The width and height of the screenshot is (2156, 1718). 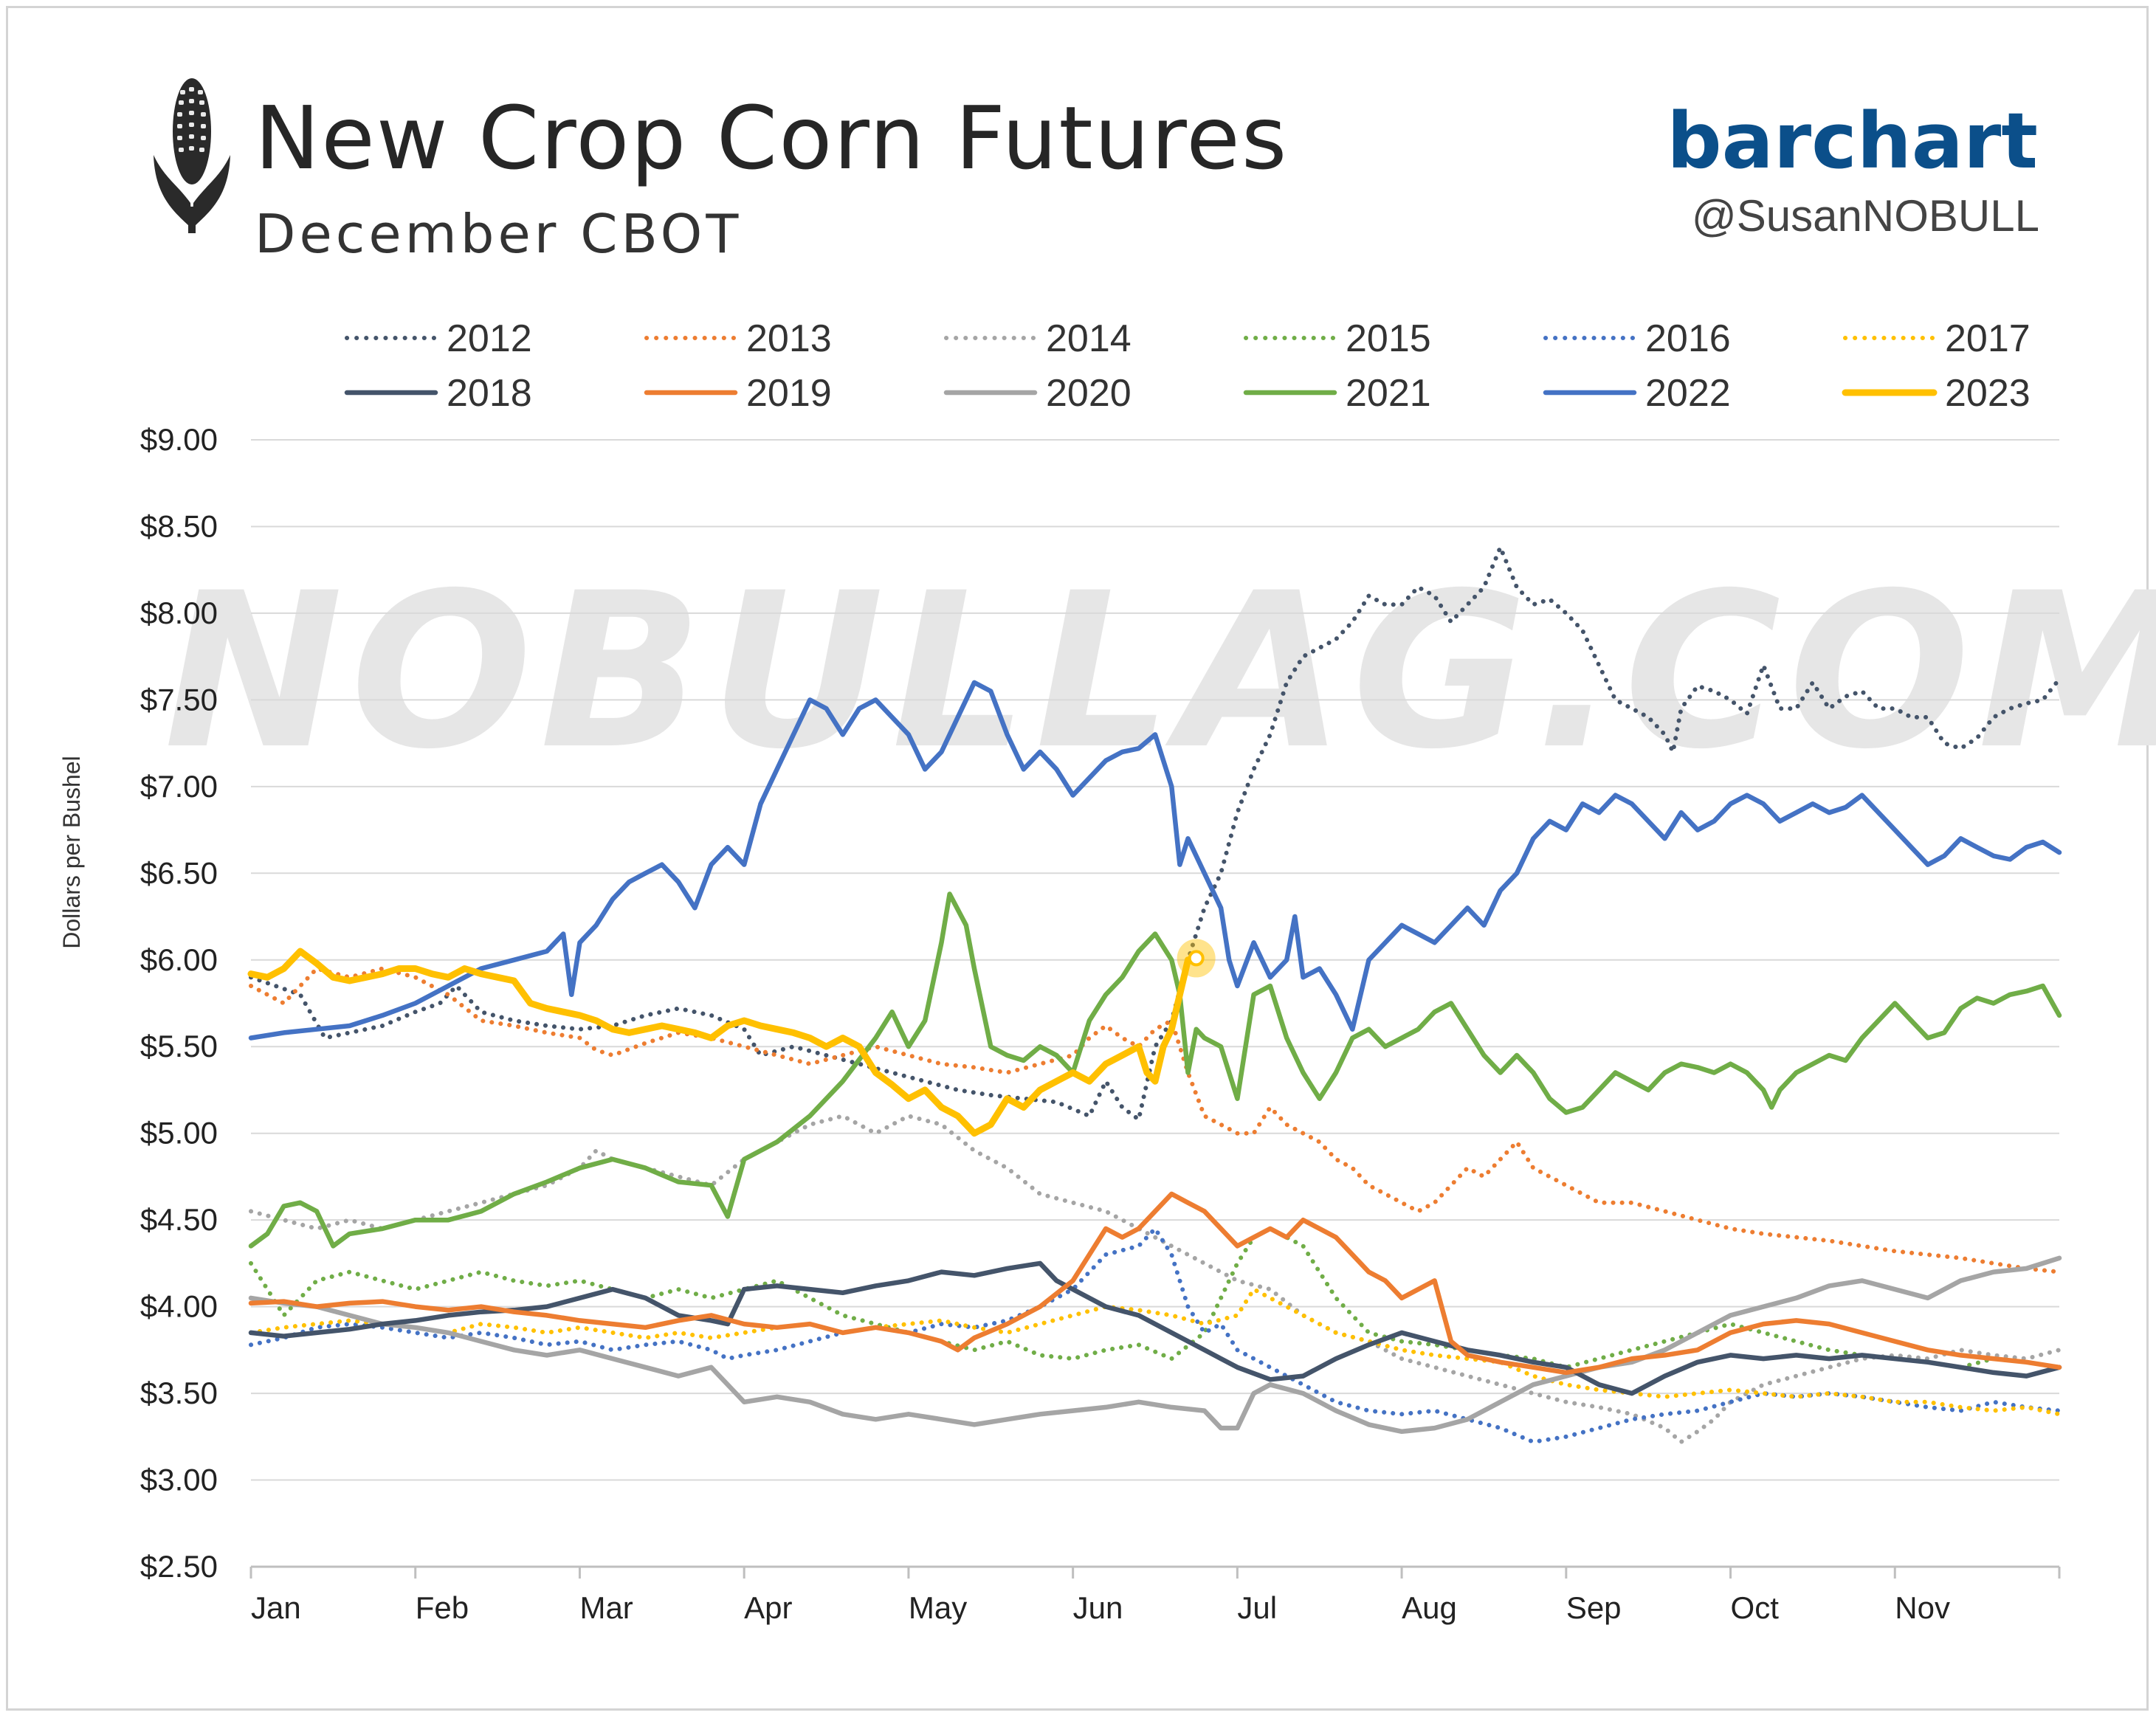 I want to click on y-tick-label: $4.00, so click(x=179, y=1307).